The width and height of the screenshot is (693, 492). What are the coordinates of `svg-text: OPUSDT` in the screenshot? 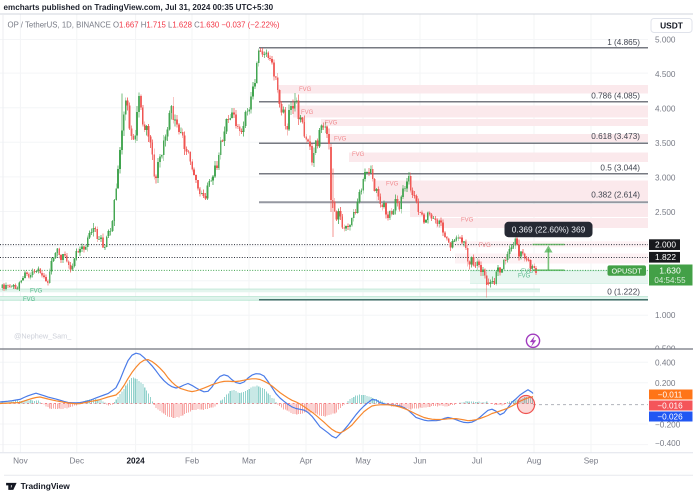 It's located at (626, 270).